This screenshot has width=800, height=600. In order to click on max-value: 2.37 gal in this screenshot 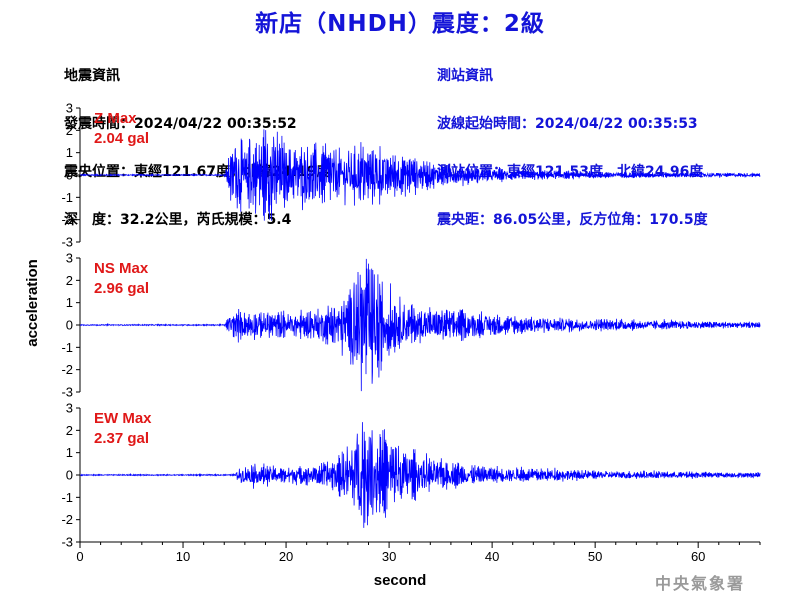, I will do `click(121, 438)`.